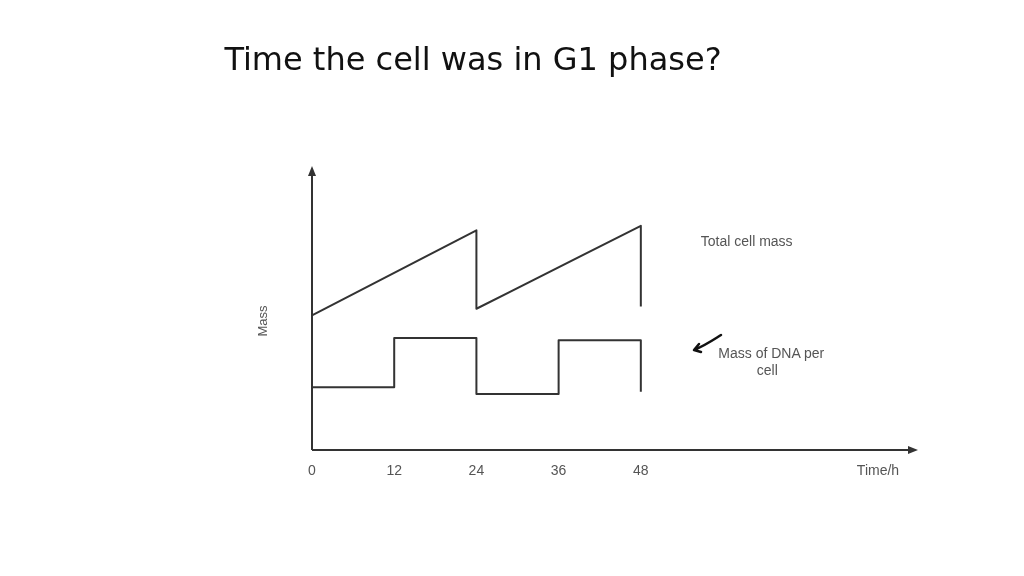 This screenshot has height=576, width=1024. Describe the element at coordinates (312, 470) in the screenshot. I see `x-tick-label: 0` at that location.